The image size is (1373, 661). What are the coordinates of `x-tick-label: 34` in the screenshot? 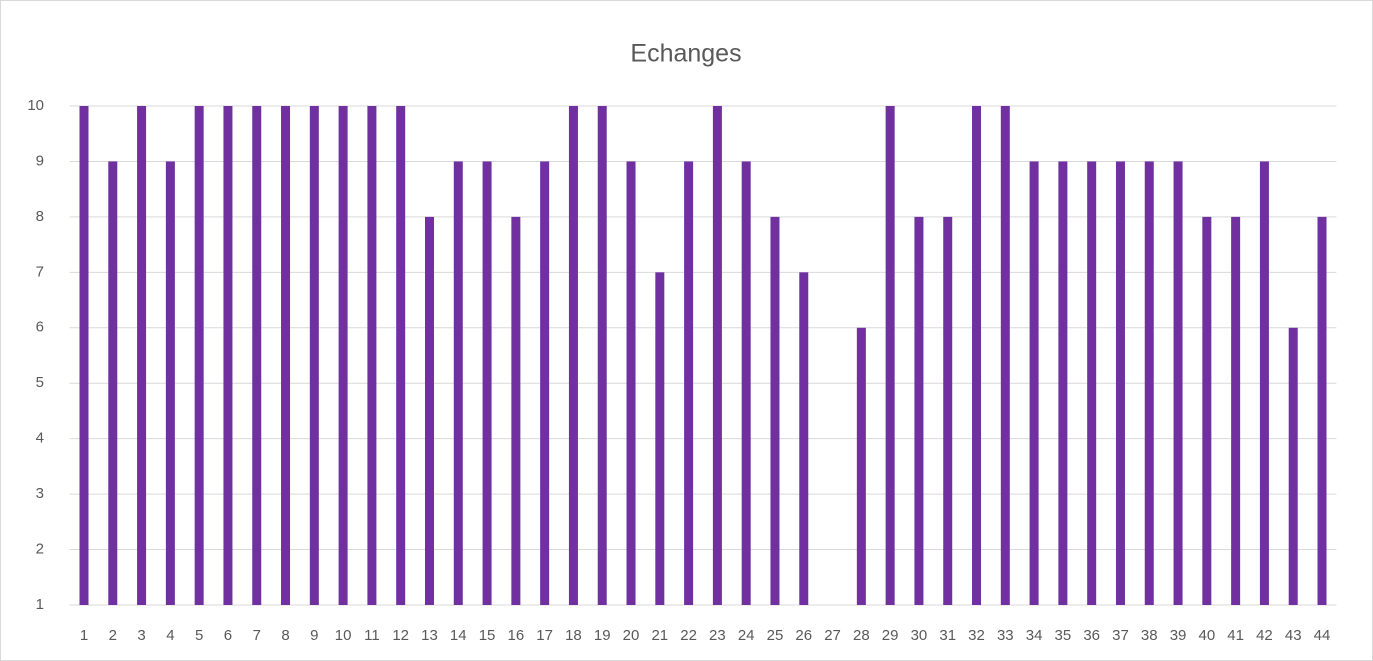 It's located at (1034, 635).